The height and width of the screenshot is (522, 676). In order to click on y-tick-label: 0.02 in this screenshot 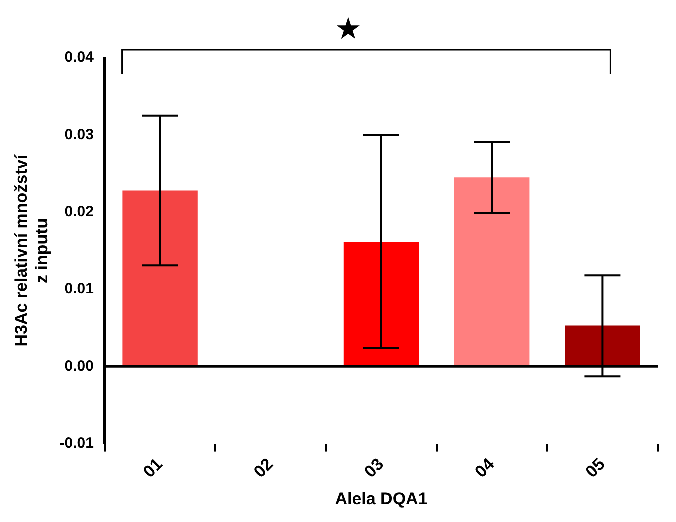, I will do `click(79, 211)`.